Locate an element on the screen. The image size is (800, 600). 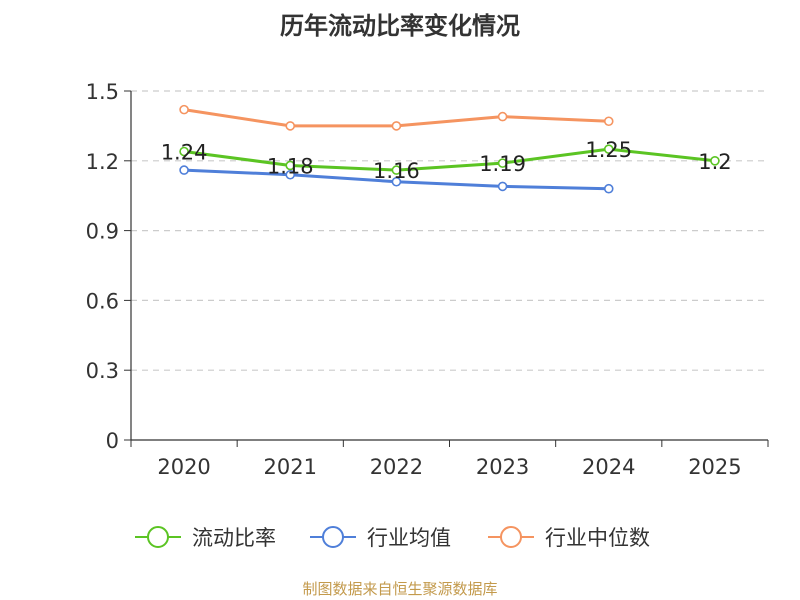
x-tick-label: 2024 is located at coordinates (608, 467).